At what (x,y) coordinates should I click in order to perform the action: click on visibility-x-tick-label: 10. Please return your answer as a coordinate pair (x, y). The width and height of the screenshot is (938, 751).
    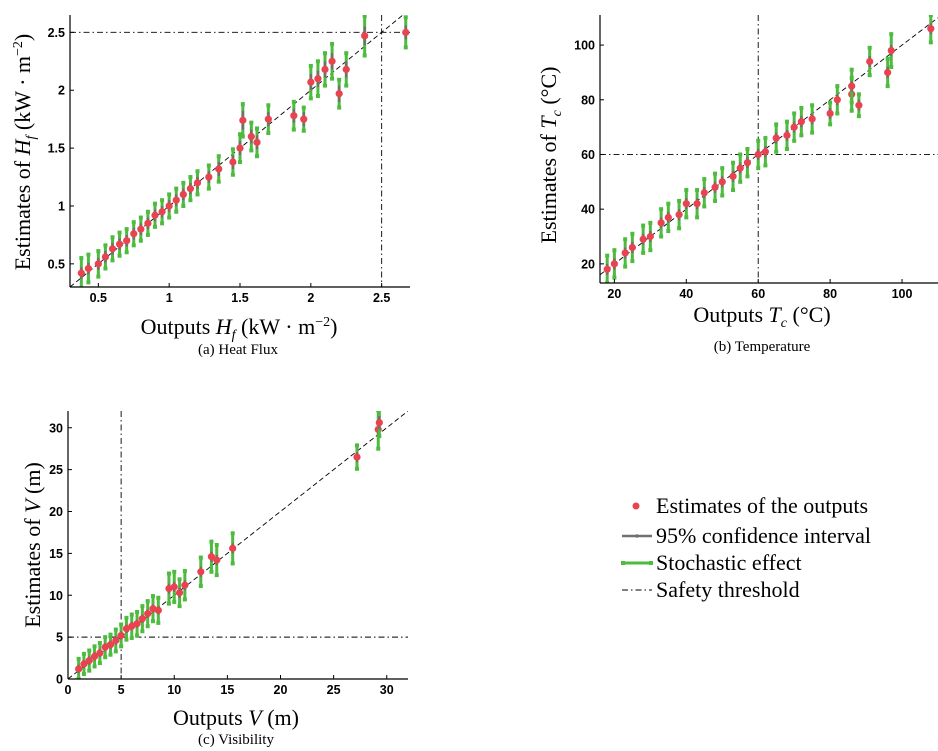
    Looking at the image, I should click on (174, 690).